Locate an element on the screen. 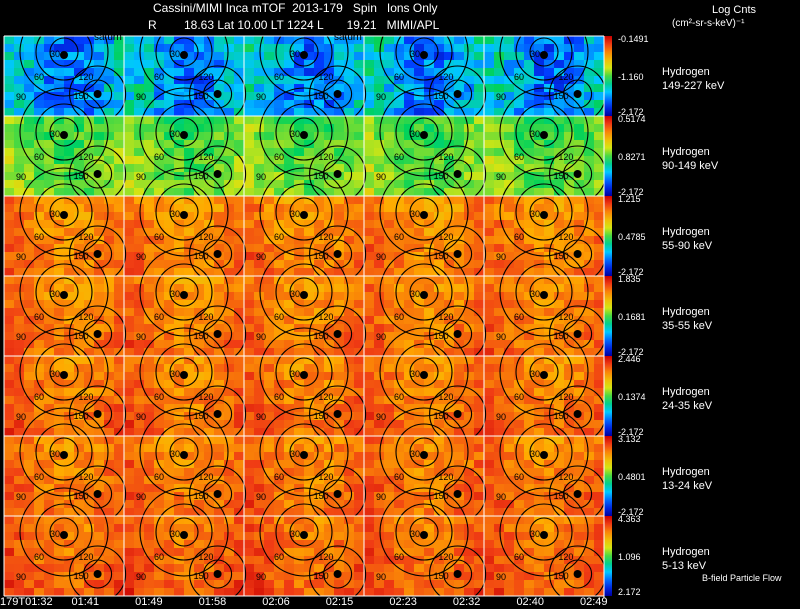  colorbar-tick: 2.446 is located at coordinates (629, 359).